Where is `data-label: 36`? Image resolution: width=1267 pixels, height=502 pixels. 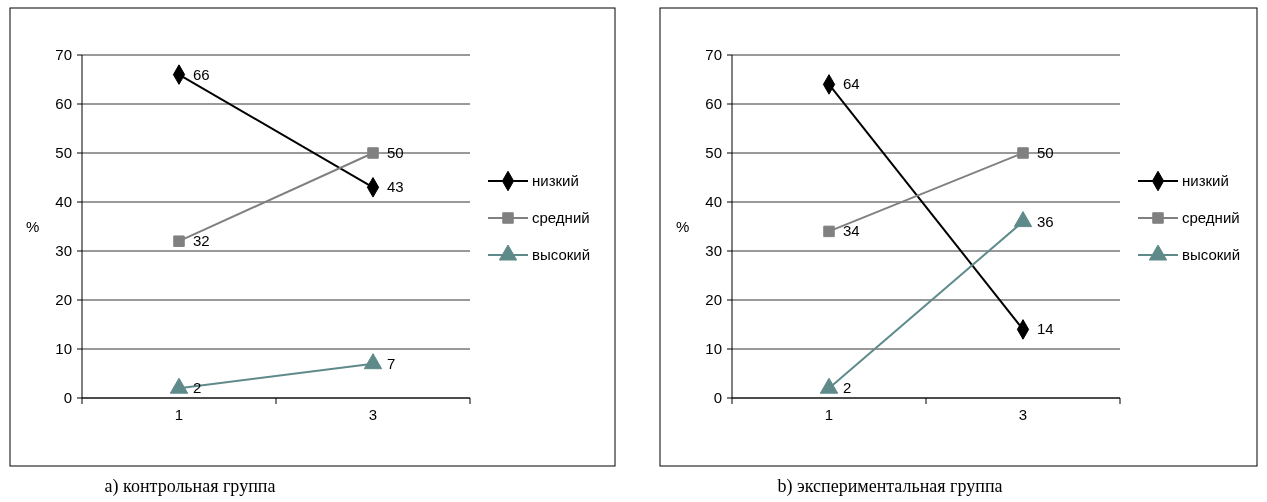
data-label: 36 is located at coordinates (1045, 221).